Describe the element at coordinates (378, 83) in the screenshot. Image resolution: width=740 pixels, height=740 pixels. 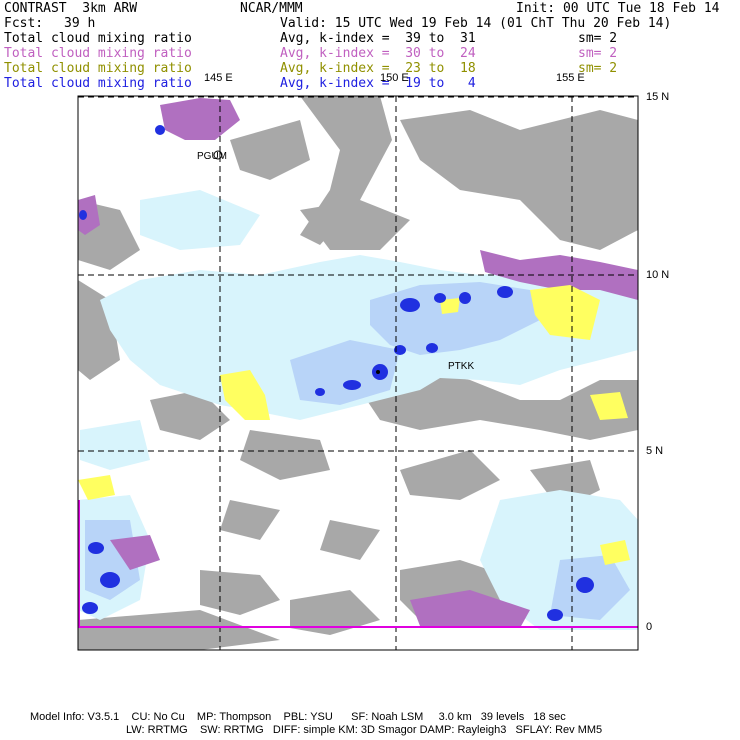
I see `legend-range-4: Avg, k-index = 19 to 4` at that location.